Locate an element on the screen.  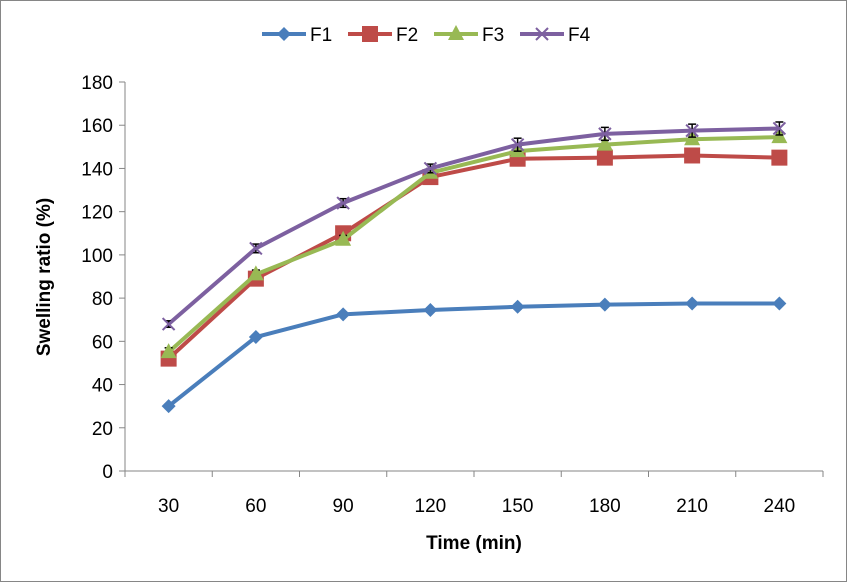
x-tick-label: 240 is located at coordinates (780, 506).